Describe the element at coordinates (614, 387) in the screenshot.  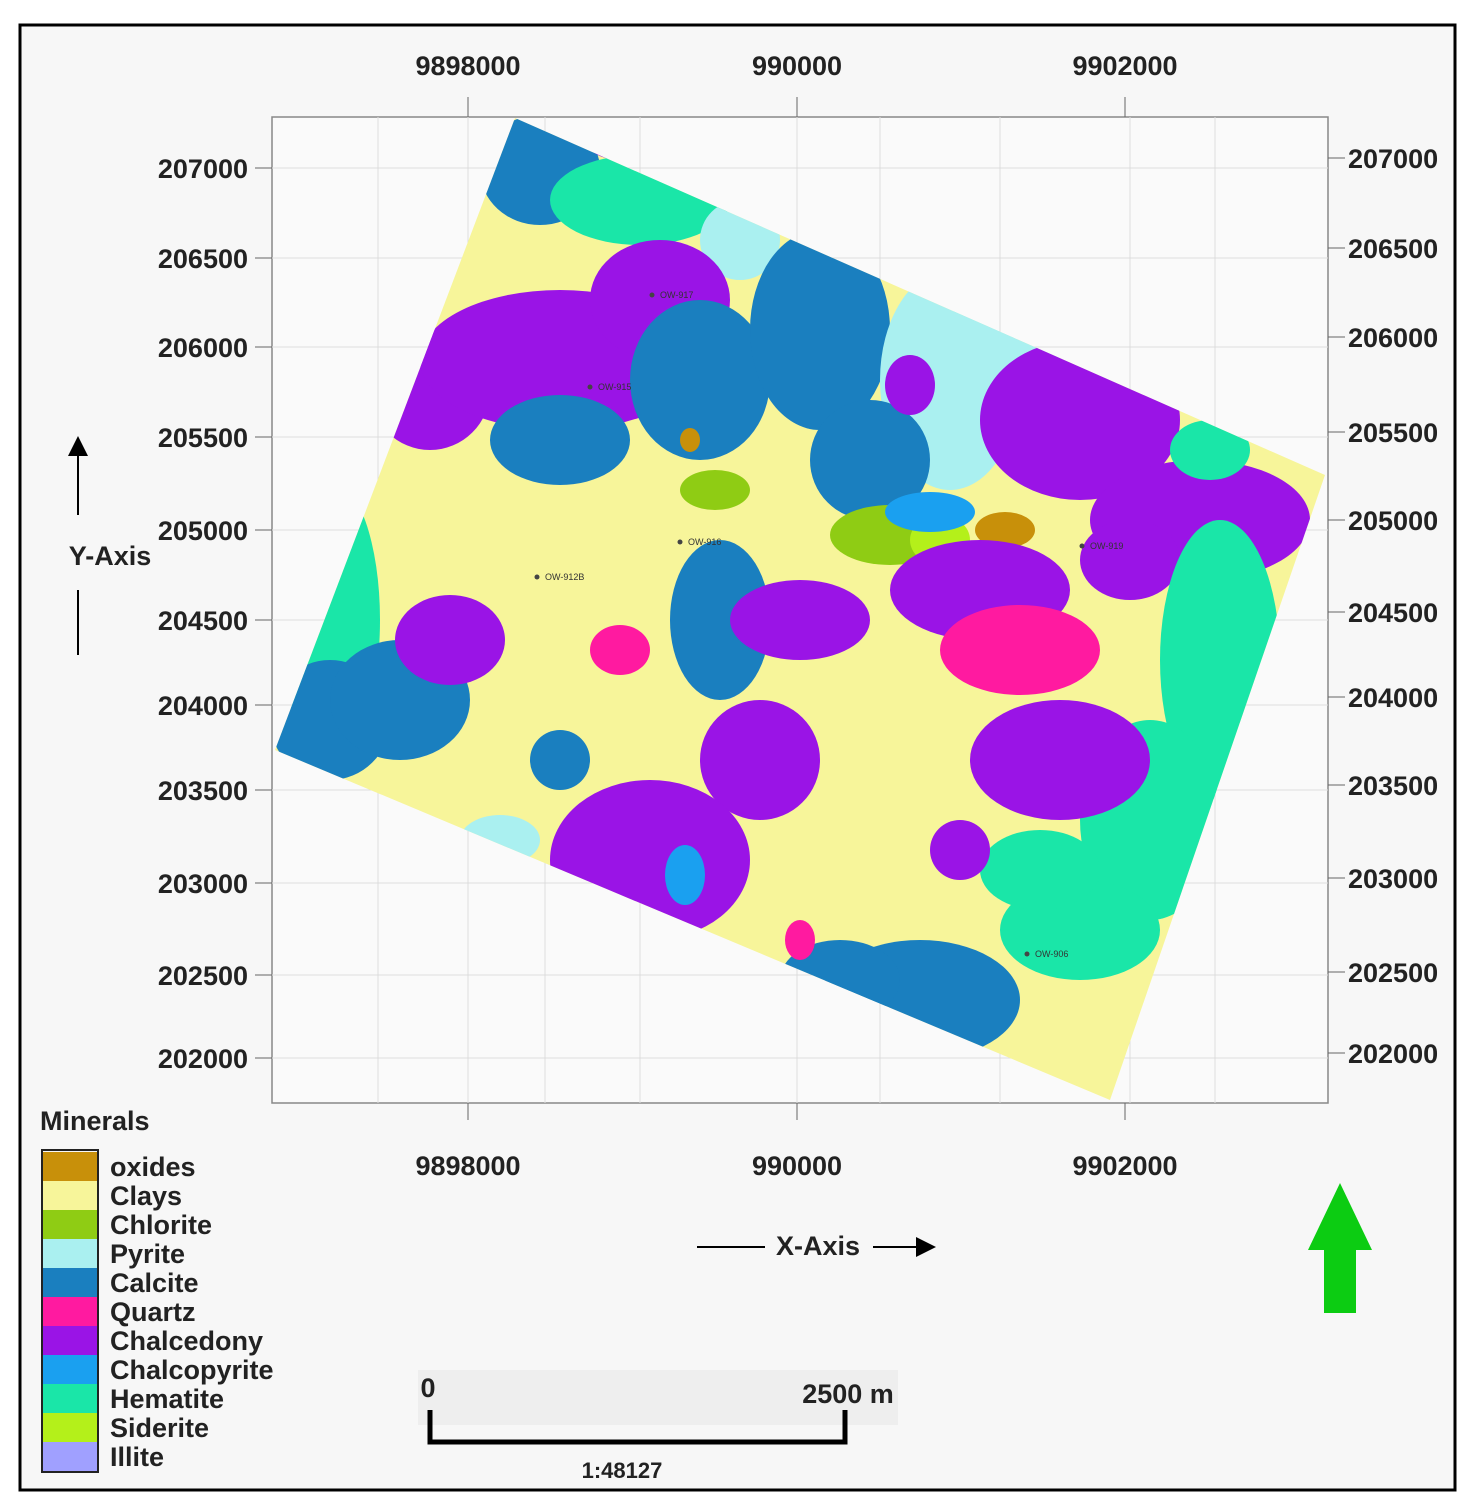
I see `well-label: OW-915` at that location.